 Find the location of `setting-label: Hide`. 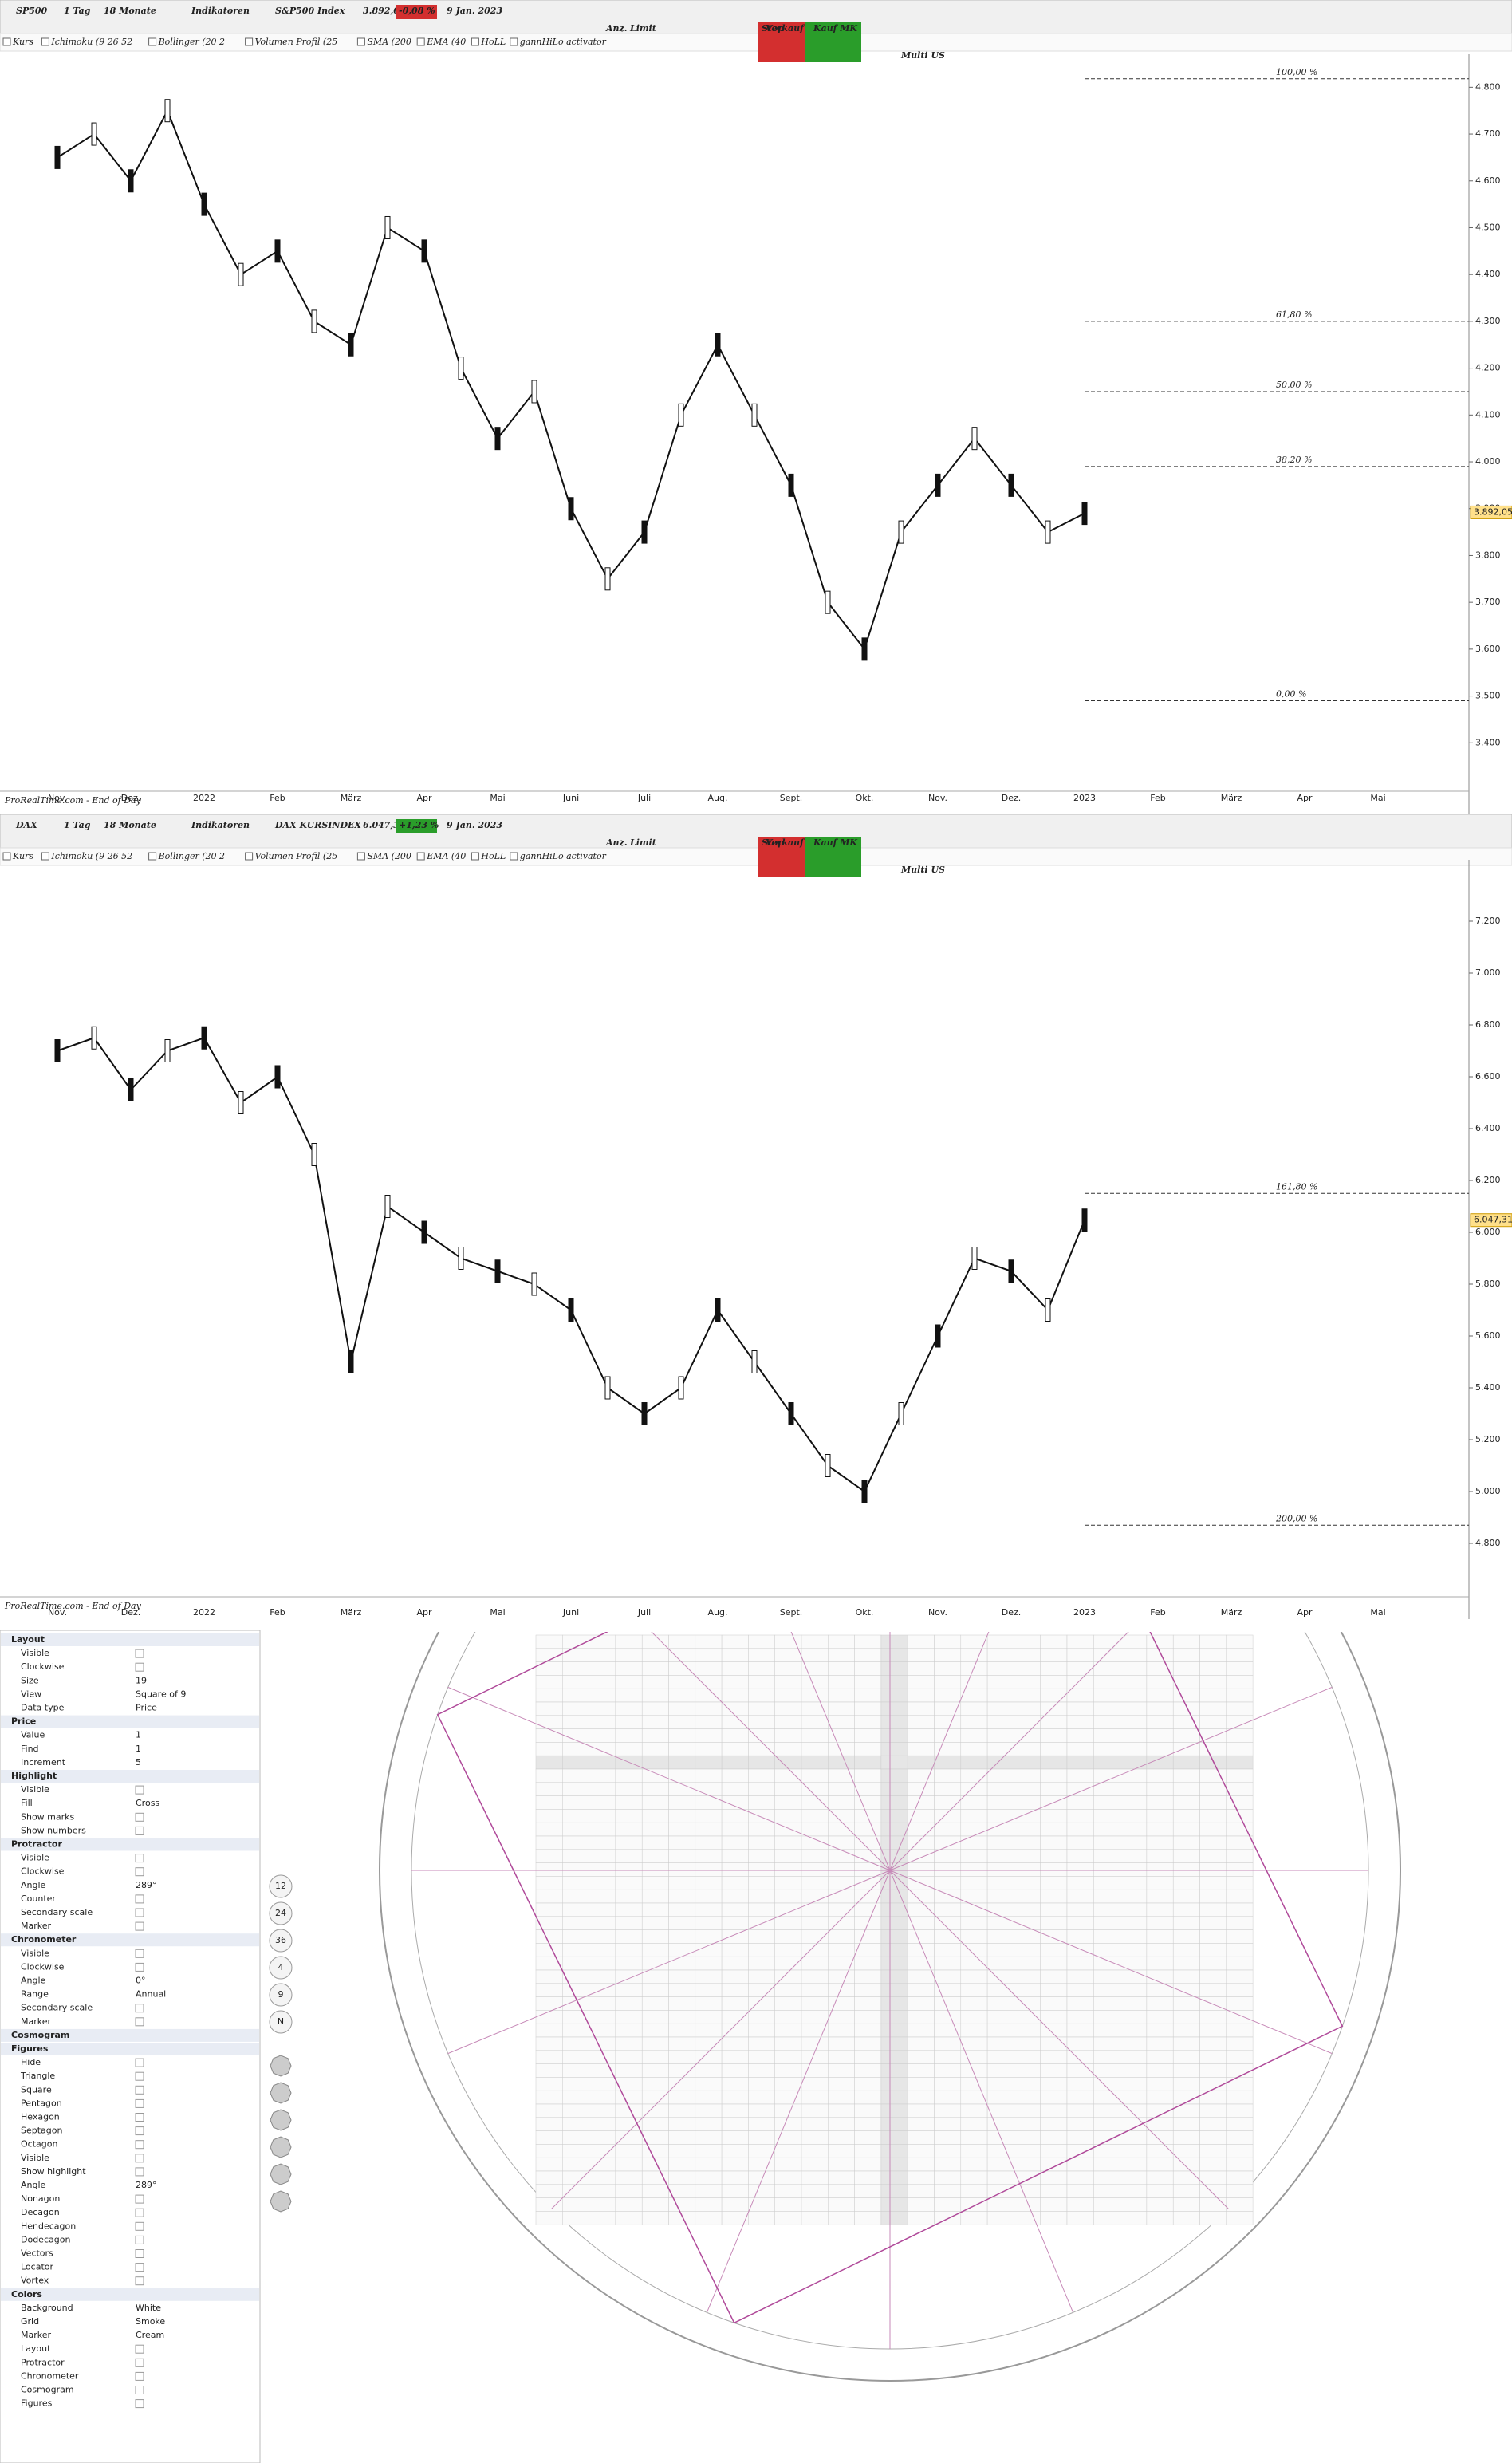

setting-label: Hide is located at coordinates (31, 2062).